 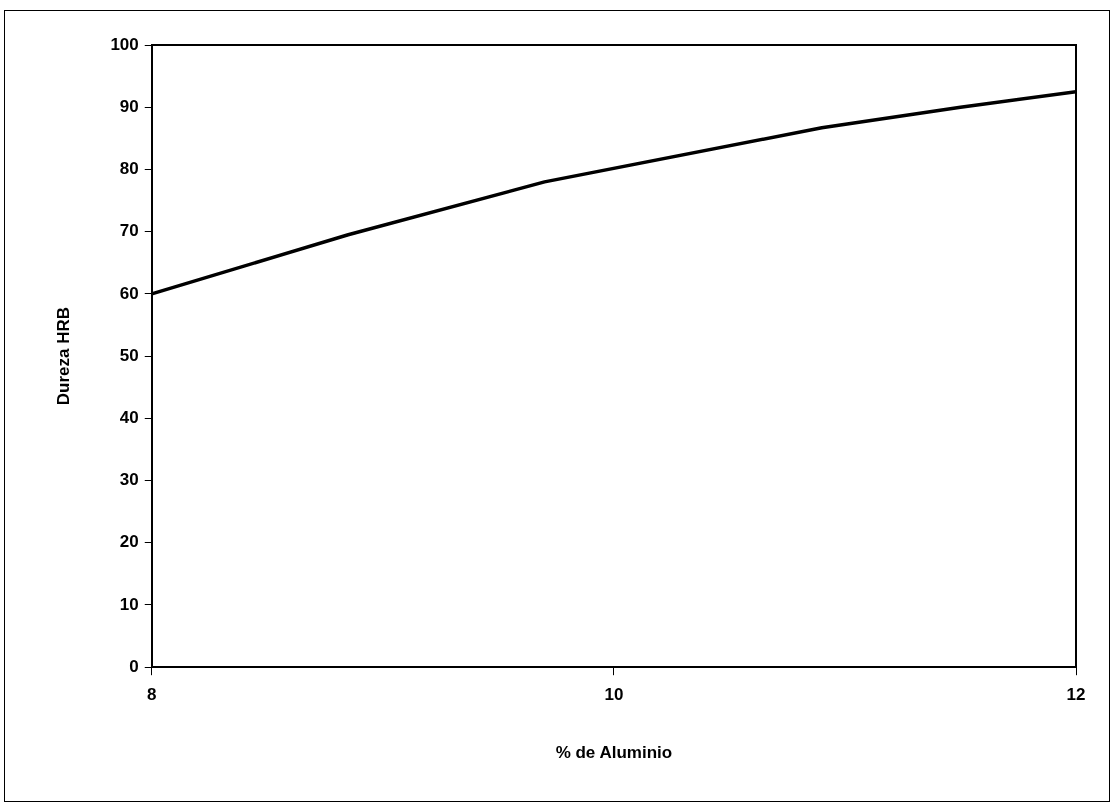 I want to click on y-axis-title: Dureza HRB, so click(x=63, y=356).